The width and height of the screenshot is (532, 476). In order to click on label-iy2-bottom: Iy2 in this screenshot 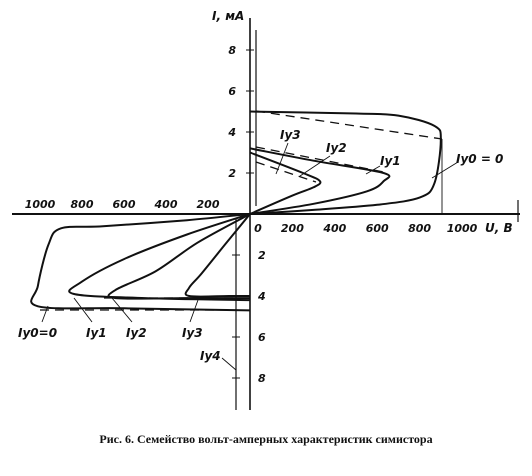, I will do `click(136, 333)`.